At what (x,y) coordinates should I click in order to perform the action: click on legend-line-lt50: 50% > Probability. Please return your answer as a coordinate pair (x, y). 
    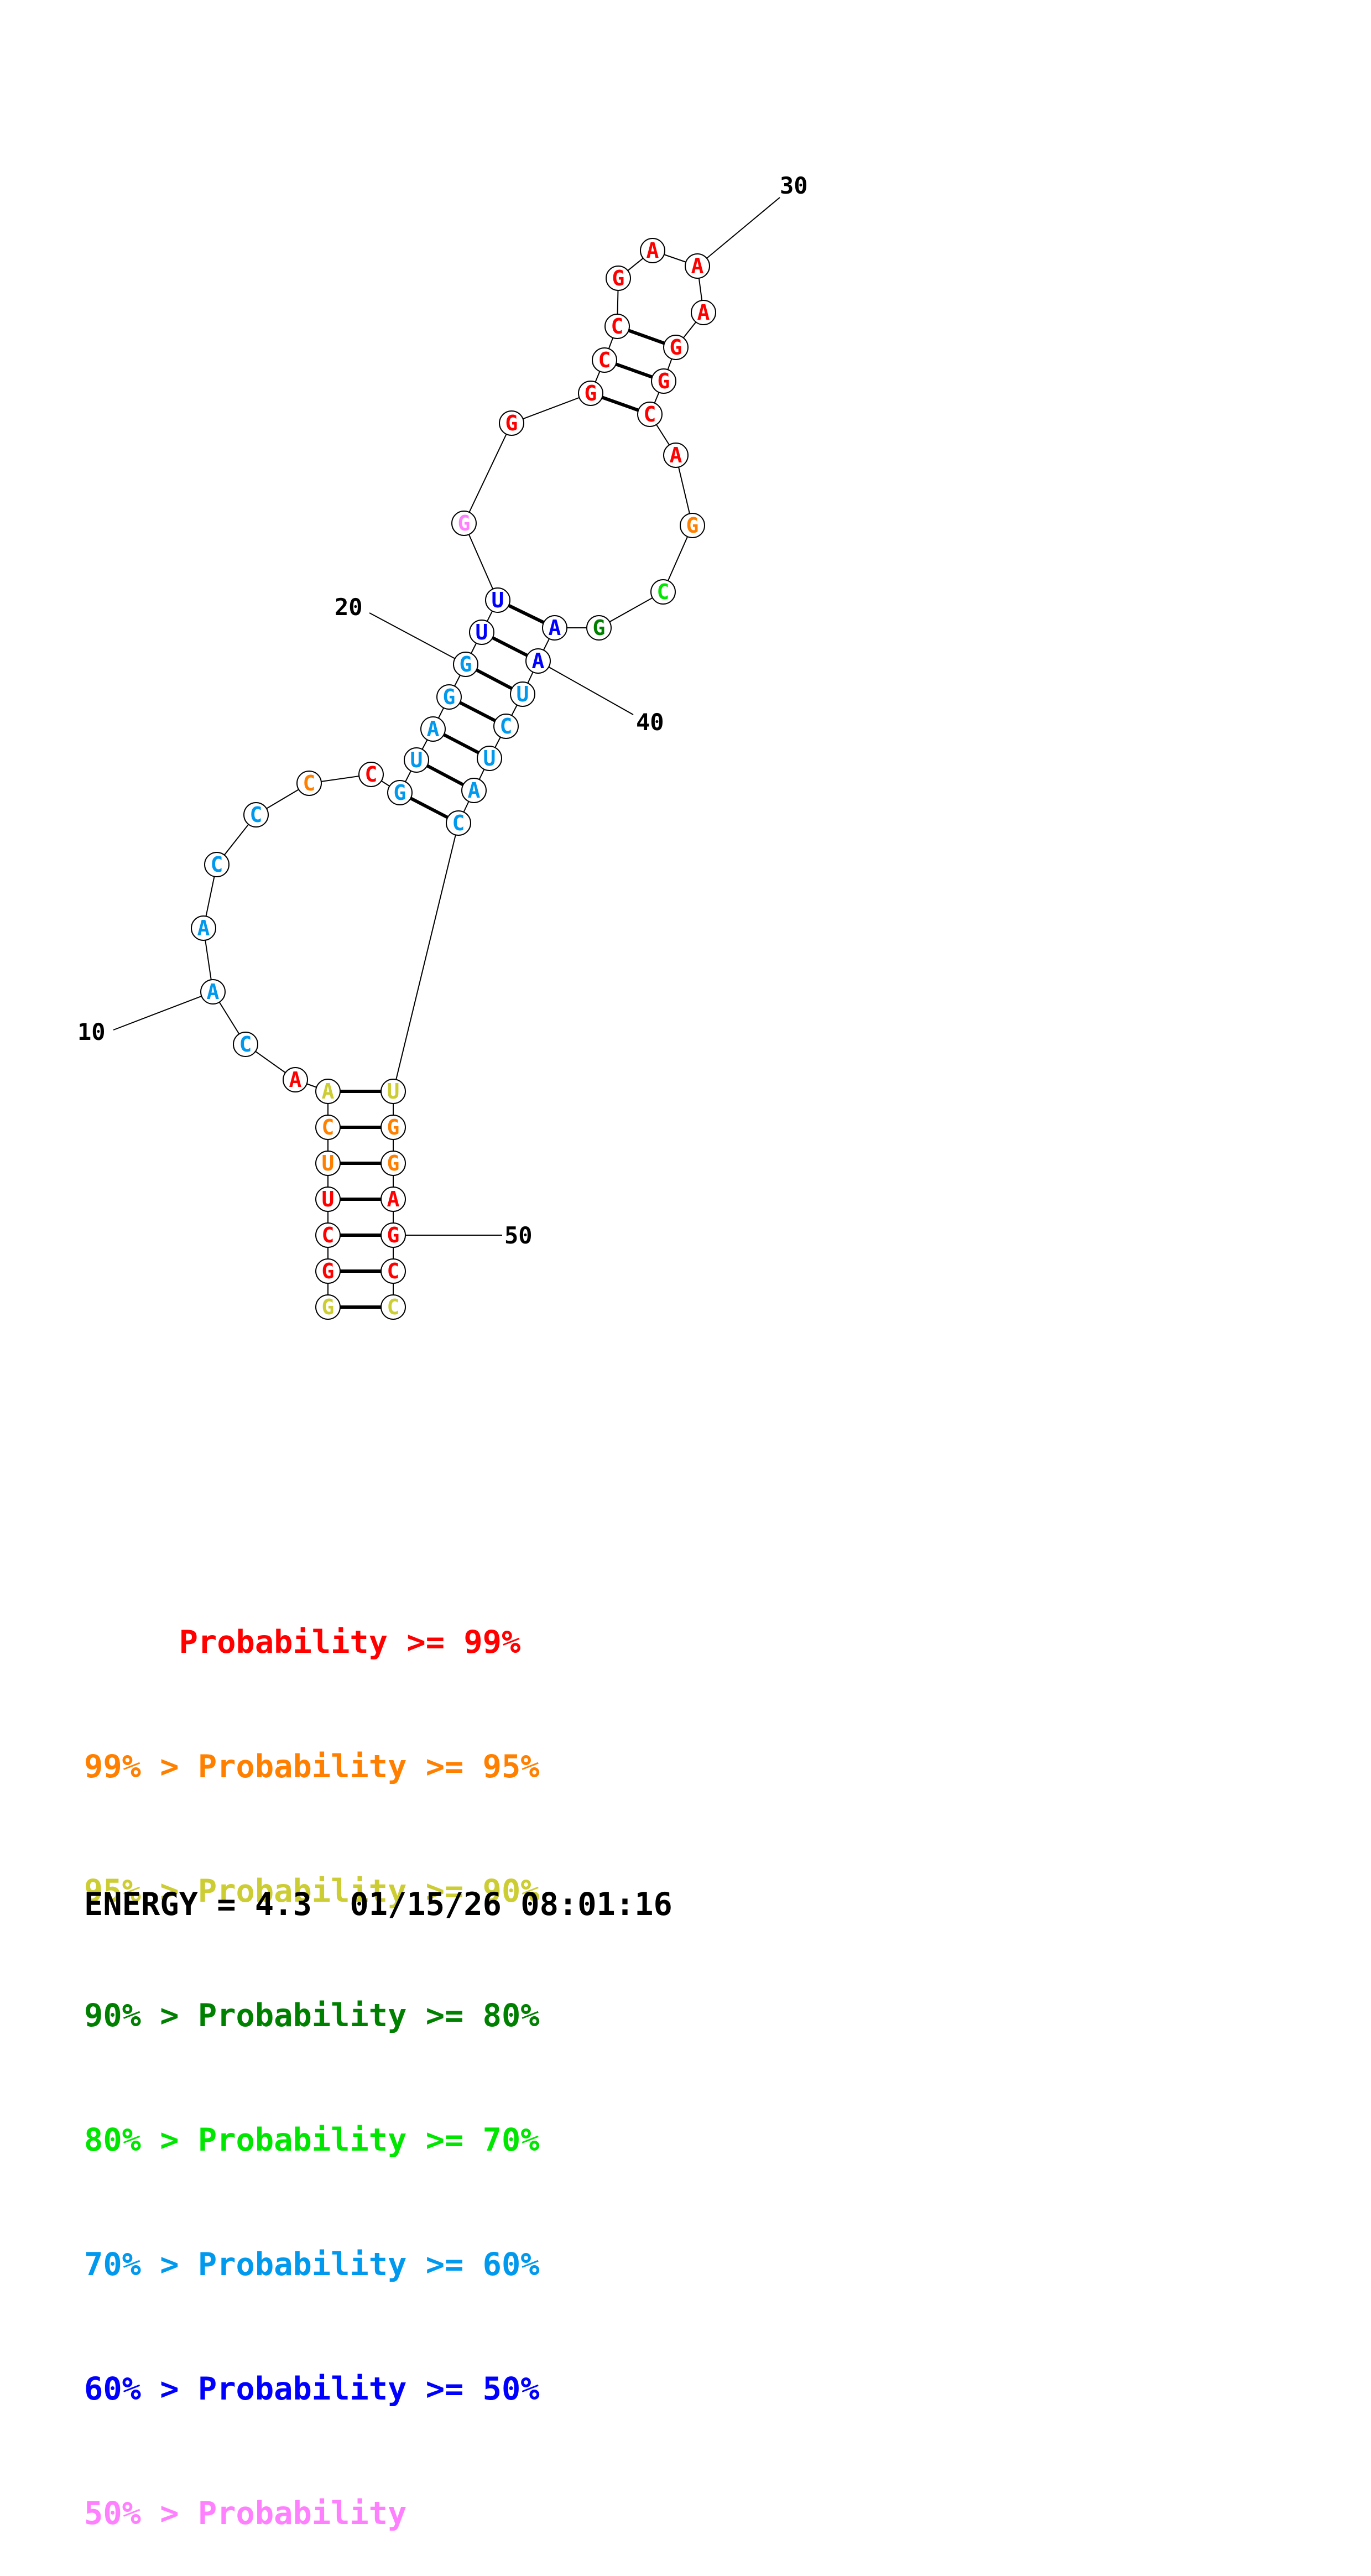
    Looking at the image, I should click on (246, 2513).